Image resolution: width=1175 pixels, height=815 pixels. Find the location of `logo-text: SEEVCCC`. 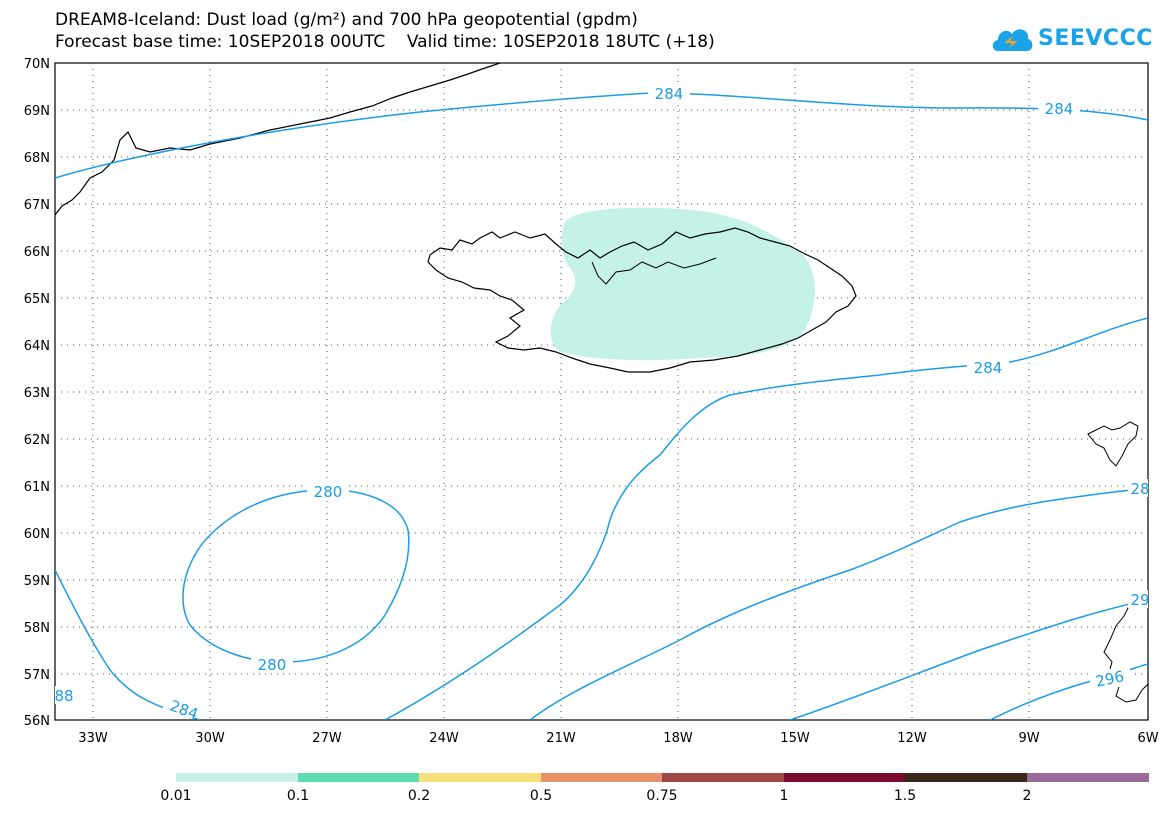

logo-text: SEEVCCC is located at coordinates (1095, 38).